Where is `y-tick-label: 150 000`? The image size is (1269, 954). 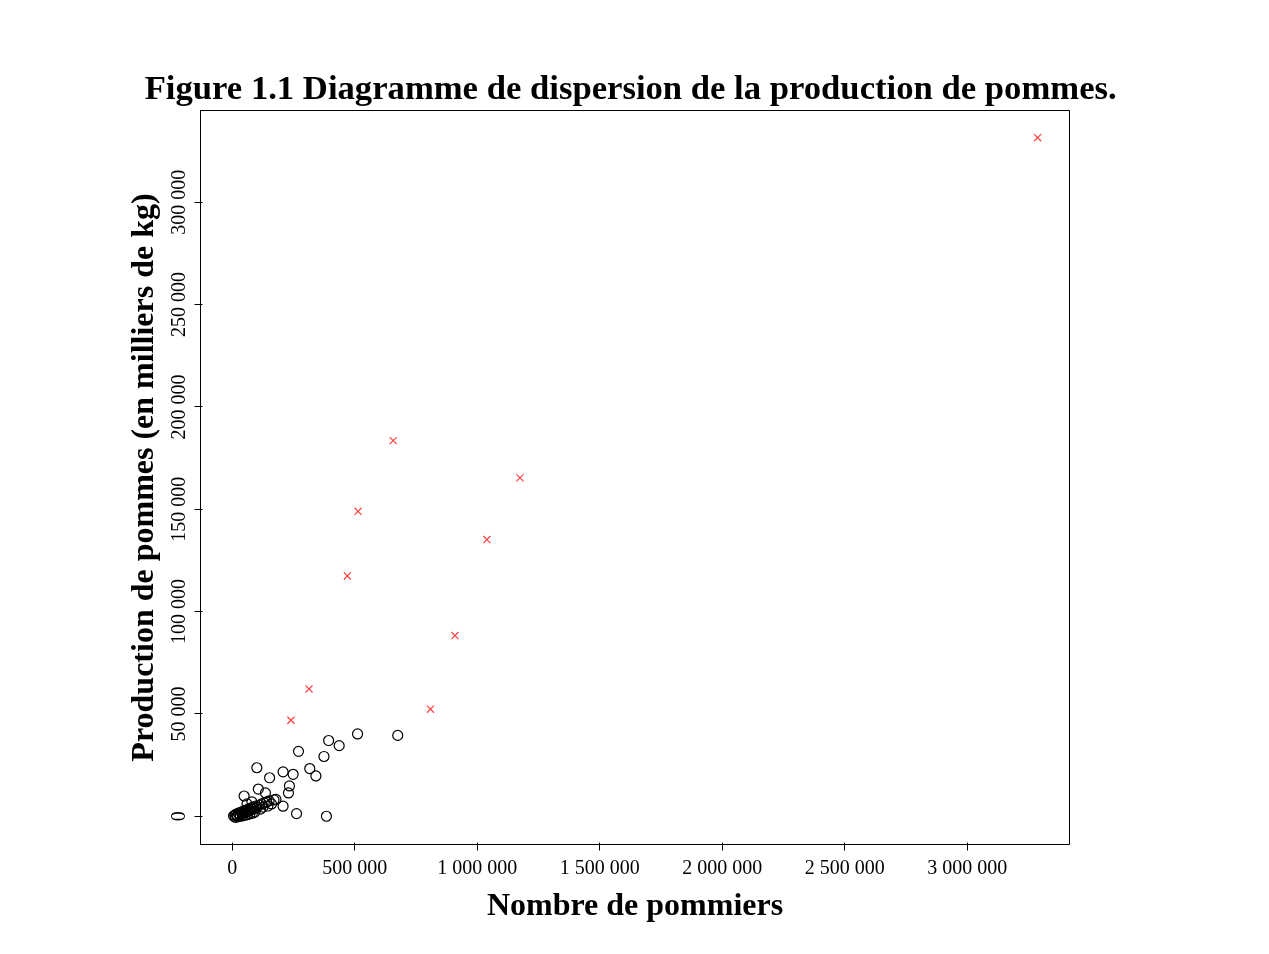 y-tick-label: 150 000 is located at coordinates (178, 509).